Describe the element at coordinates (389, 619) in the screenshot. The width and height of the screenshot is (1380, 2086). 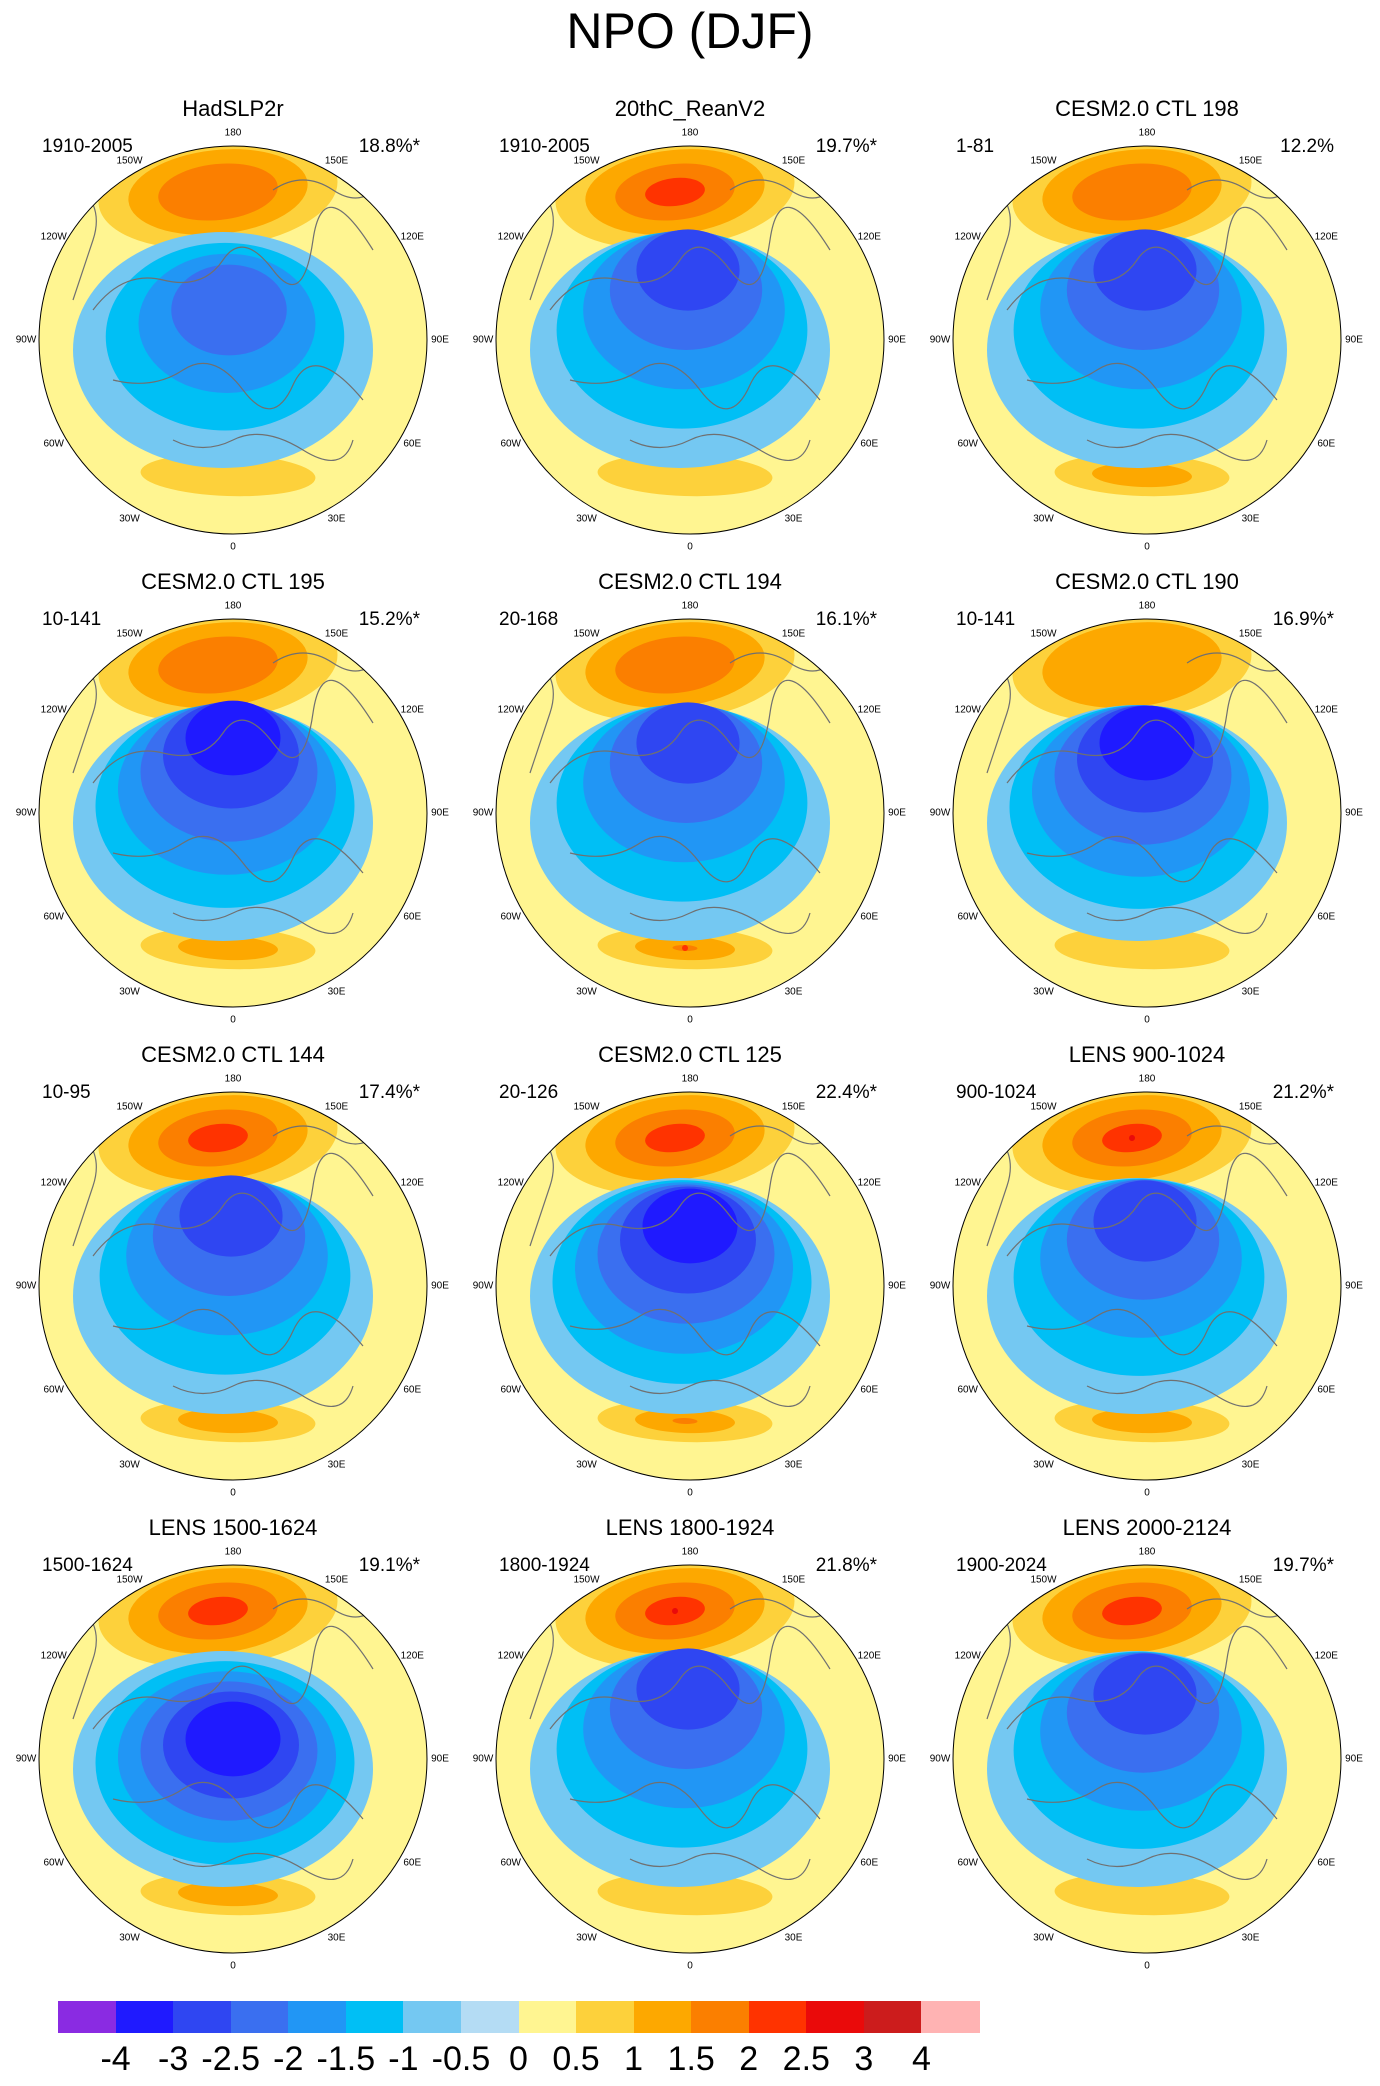
I see `panel-variance: 15.2%*` at that location.